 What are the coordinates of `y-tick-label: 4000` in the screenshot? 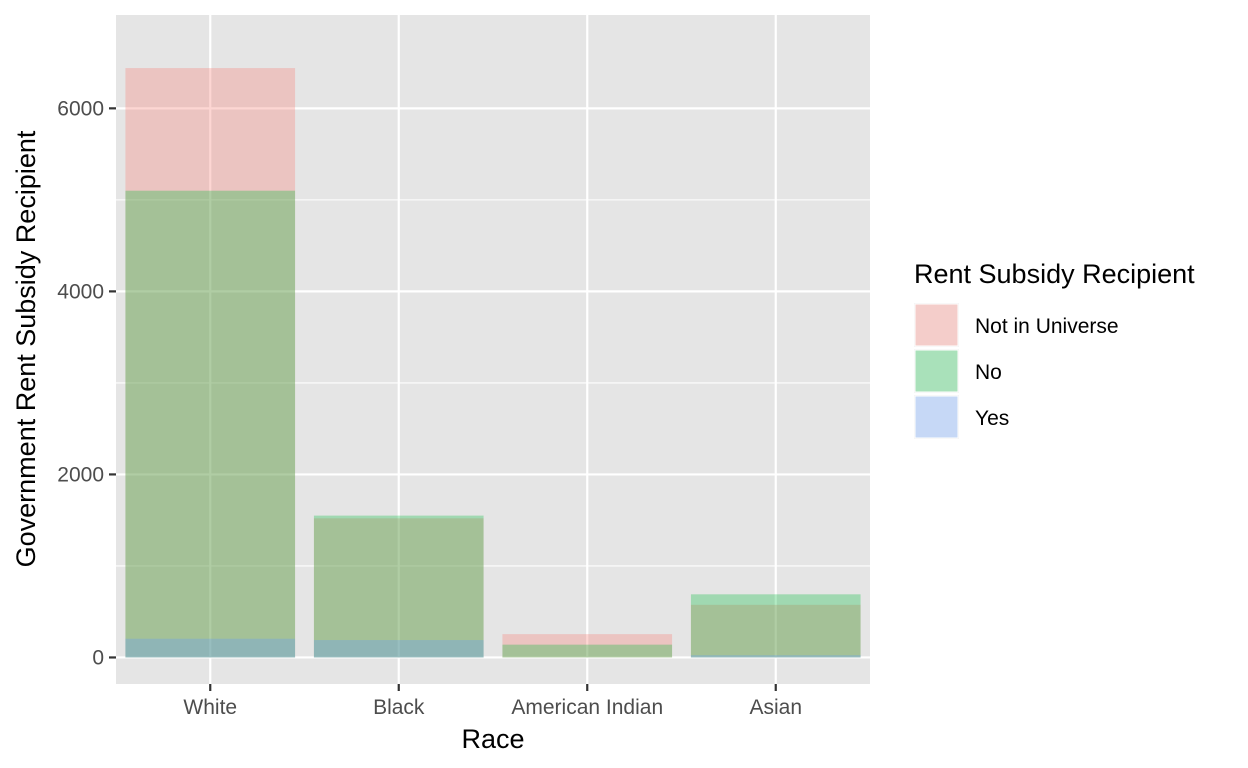 It's located at (80, 291).